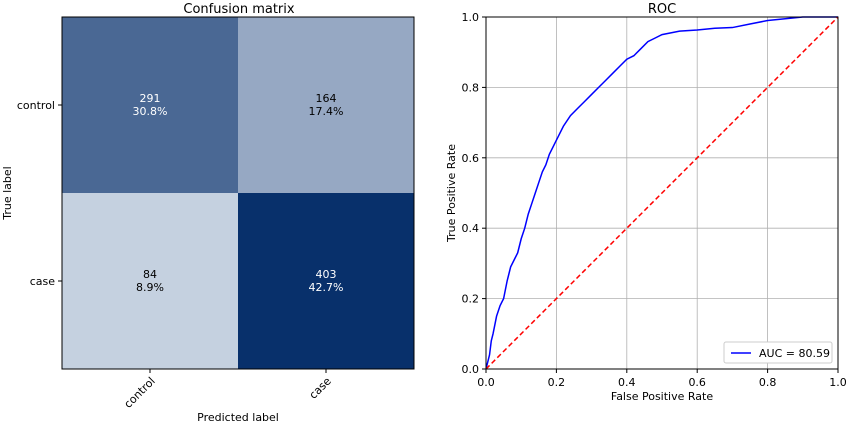 The width and height of the screenshot is (850, 425). Describe the element at coordinates (471, 17) in the screenshot. I see `roc-ytick-5: 1.0` at that location.